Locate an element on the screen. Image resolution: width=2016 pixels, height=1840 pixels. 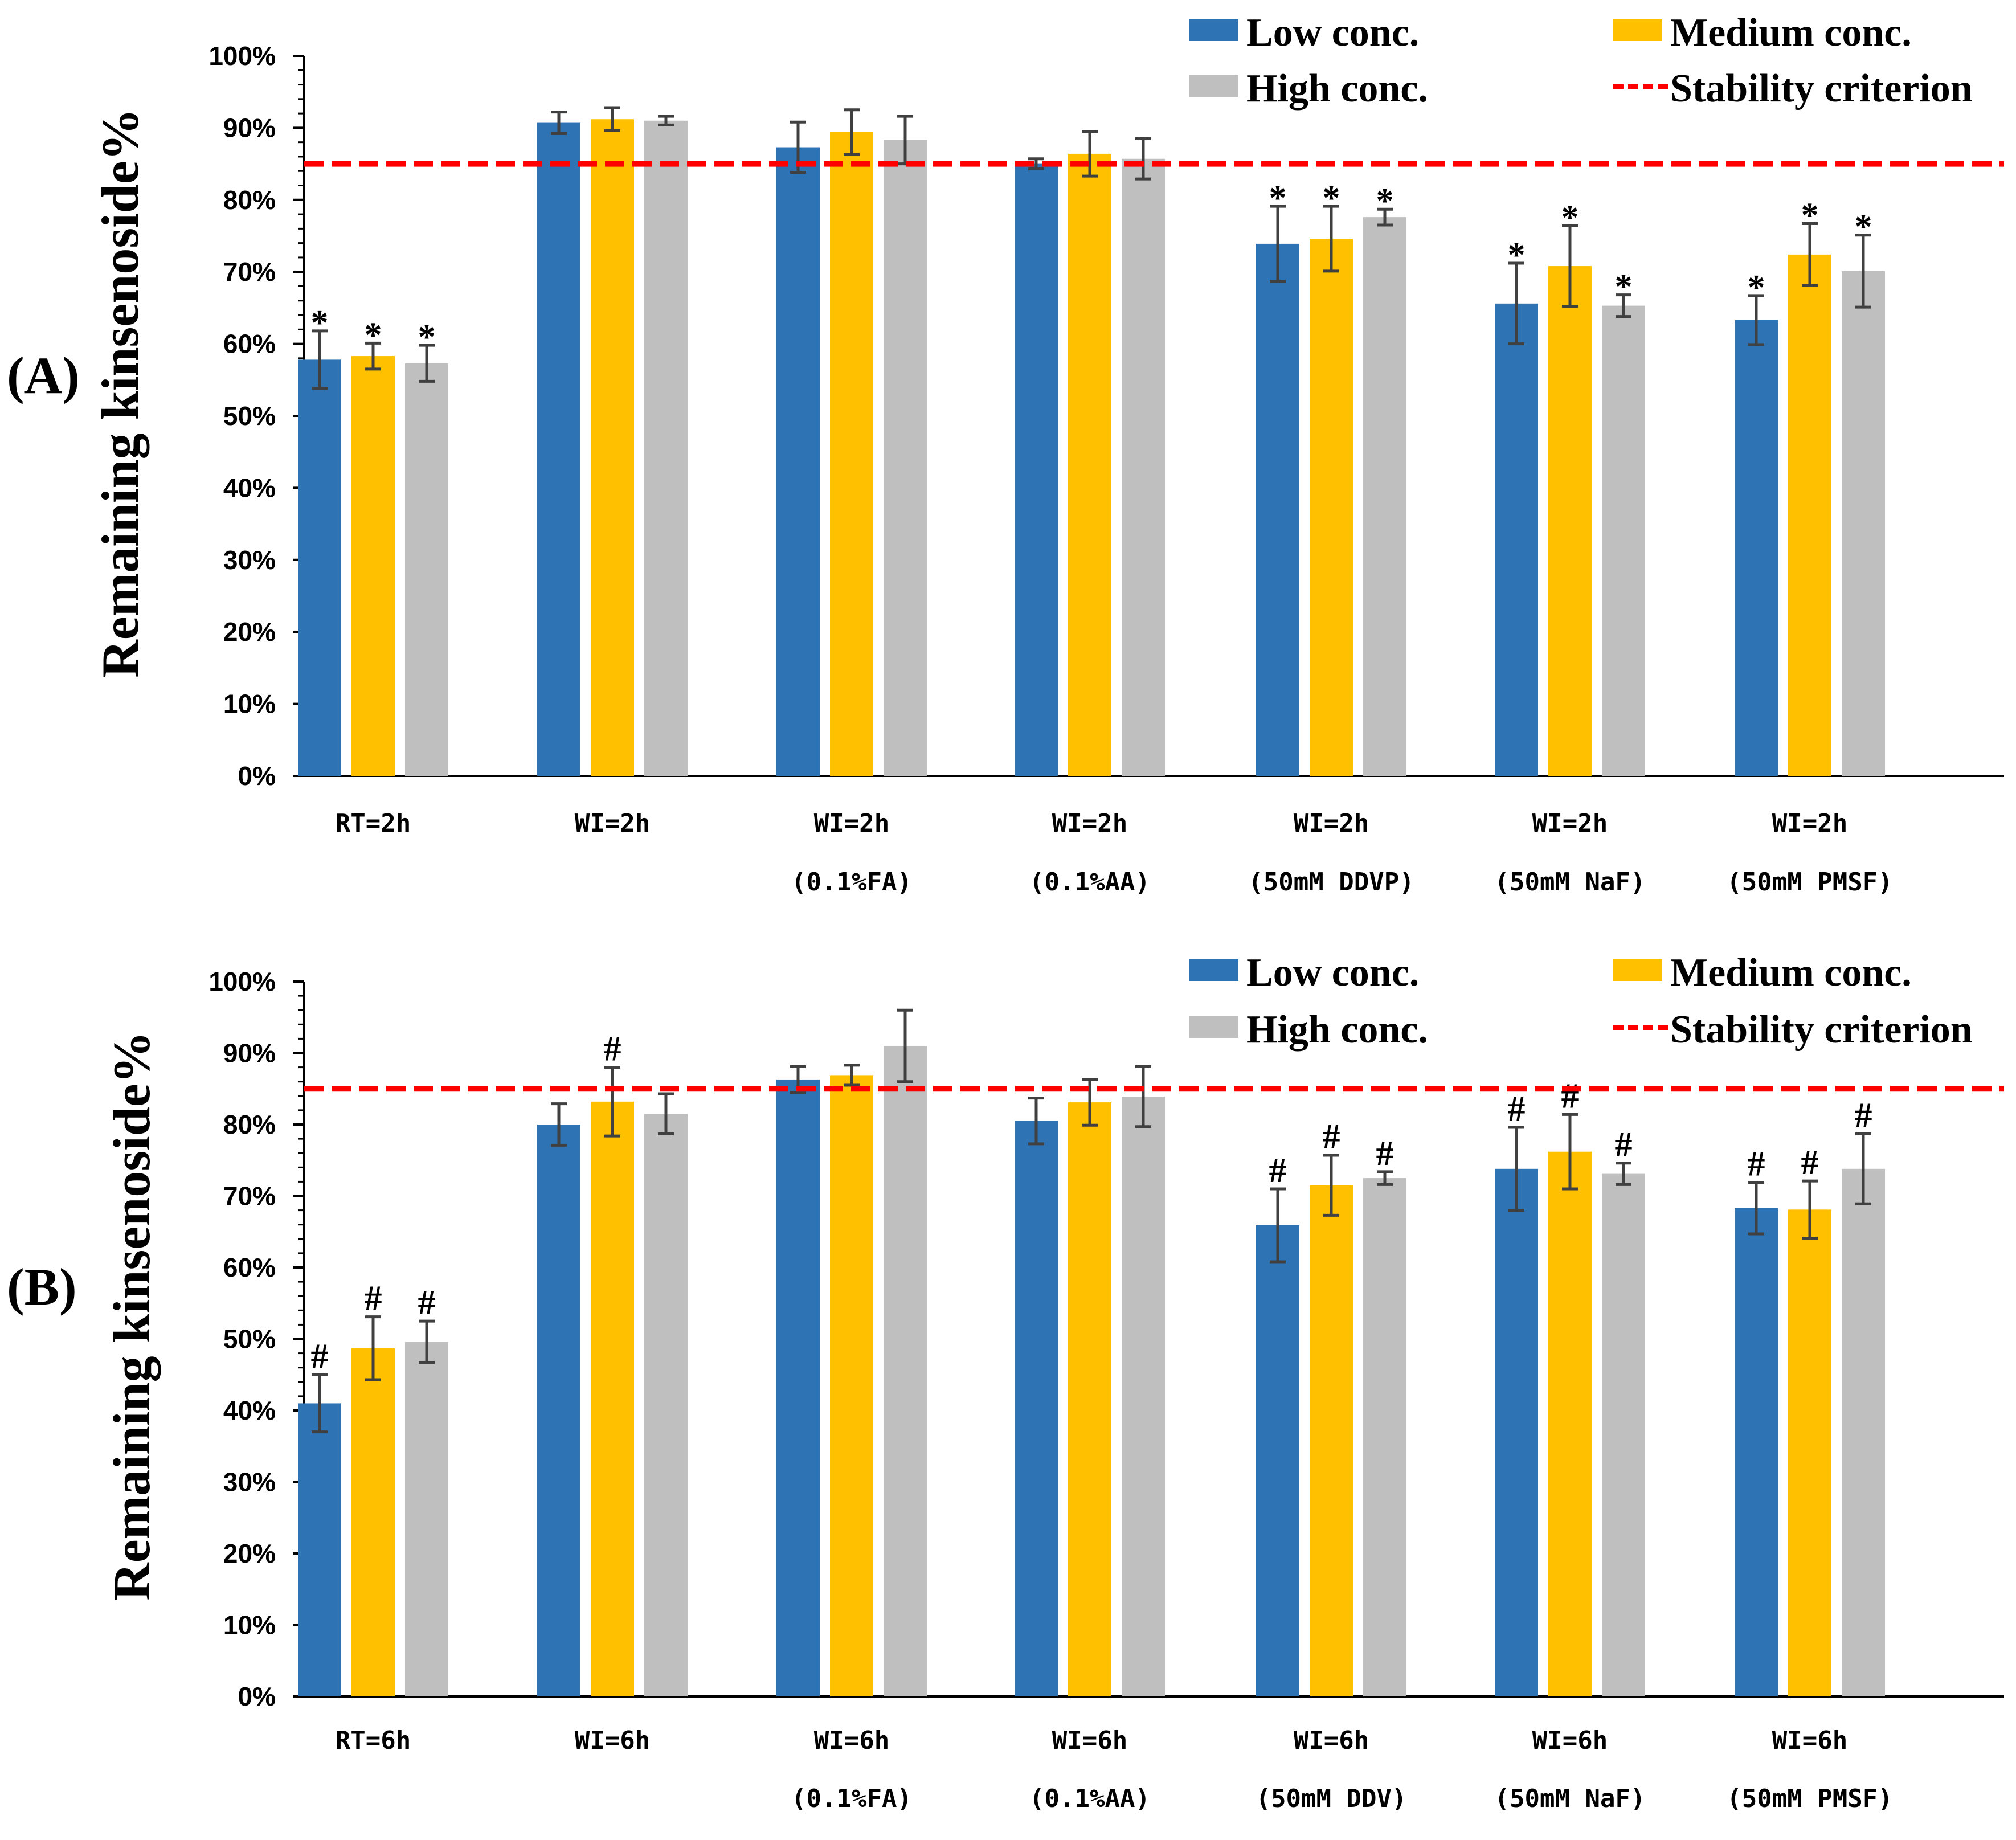
x-category-sublabel: (50mM DDVP) is located at coordinates (1331, 882).